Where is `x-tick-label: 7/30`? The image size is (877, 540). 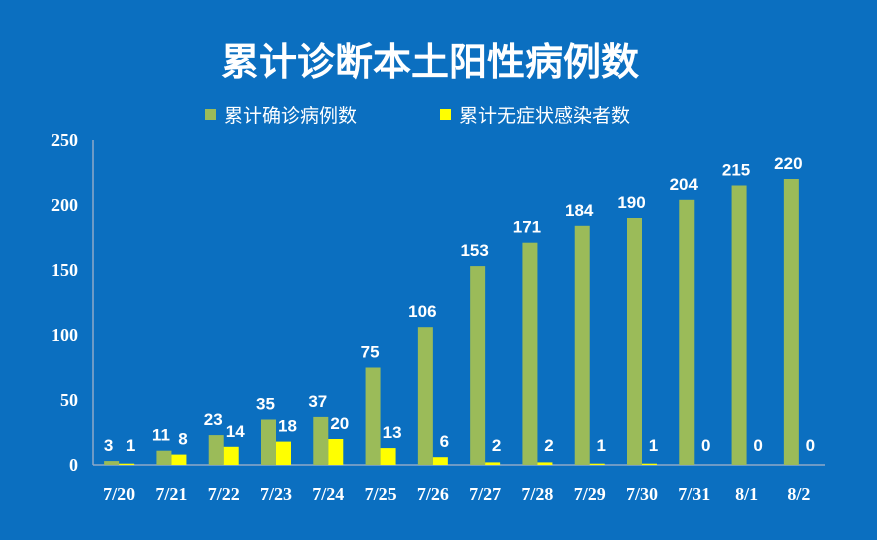
x-tick-label: 7/30 is located at coordinates (642, 494).